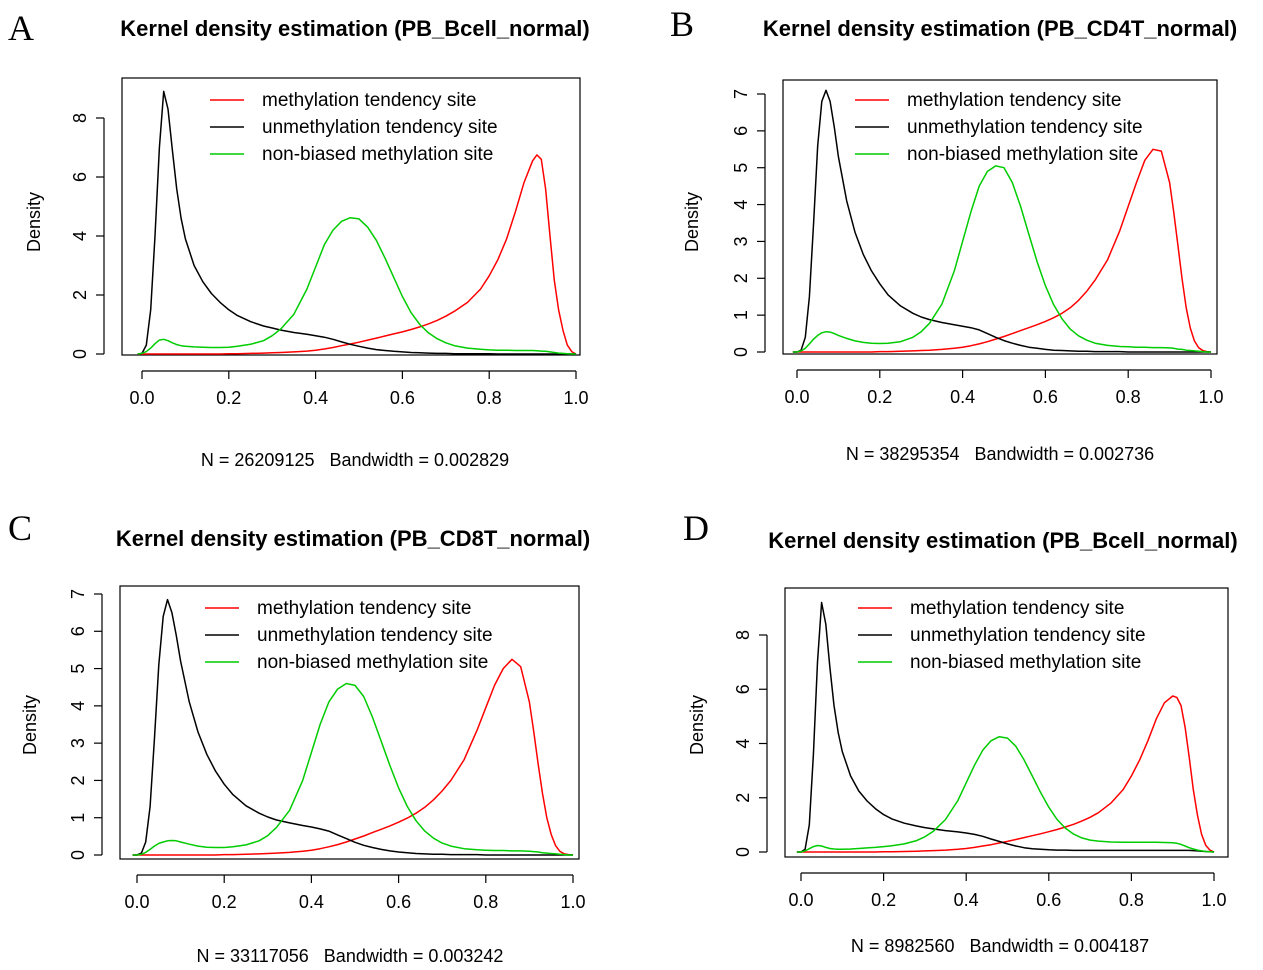 The image size is (1263, 970). Describe the element at coordinates (355, 460) in the screenshot. I see `x-axis-label: N = 26209125 Bandwidth = 0.002829` at that location.